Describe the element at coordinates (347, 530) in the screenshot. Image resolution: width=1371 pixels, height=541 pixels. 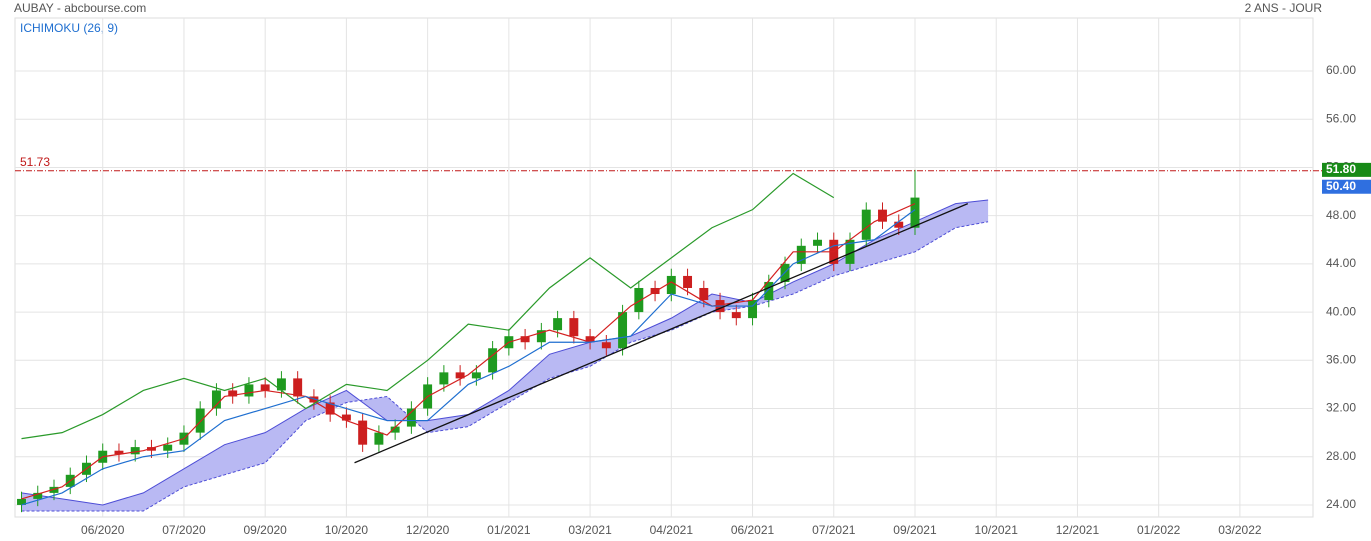
I see `x-tick-label: 10/2020` at that location.